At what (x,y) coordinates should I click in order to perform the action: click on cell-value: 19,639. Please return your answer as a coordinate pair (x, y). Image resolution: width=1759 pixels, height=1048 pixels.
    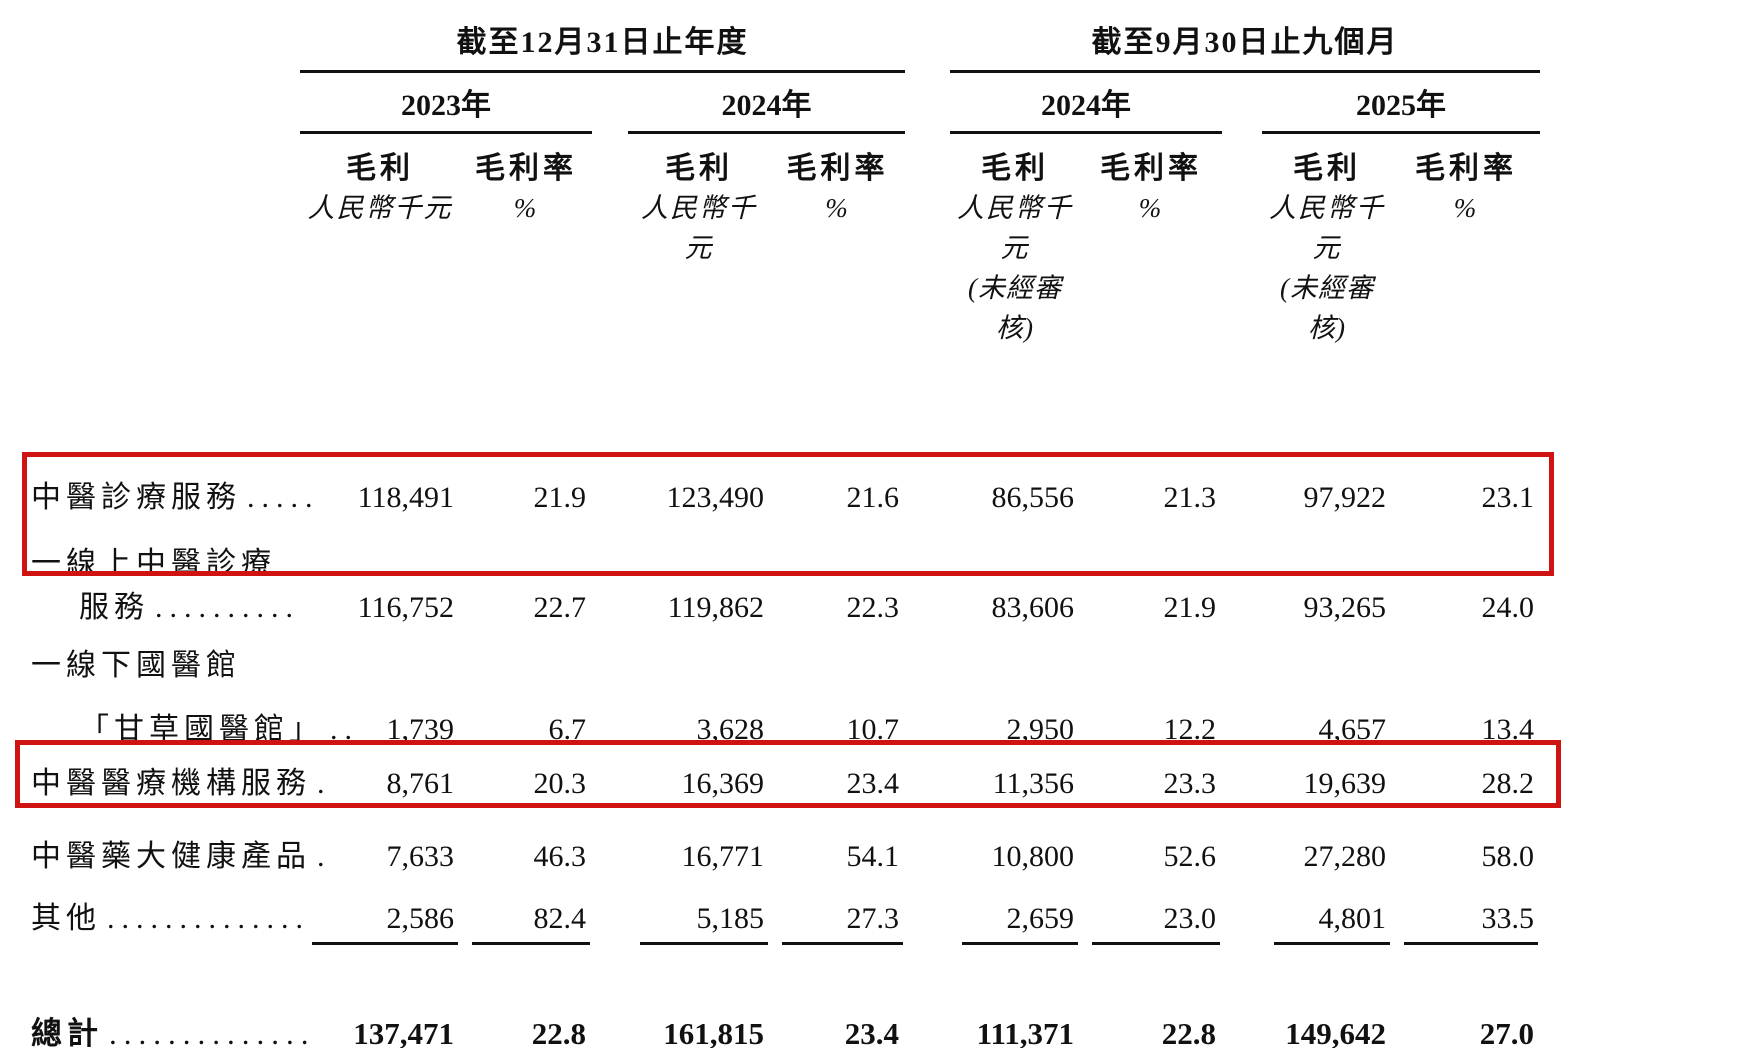
    Looking at the image, I should click on (1345, 783).